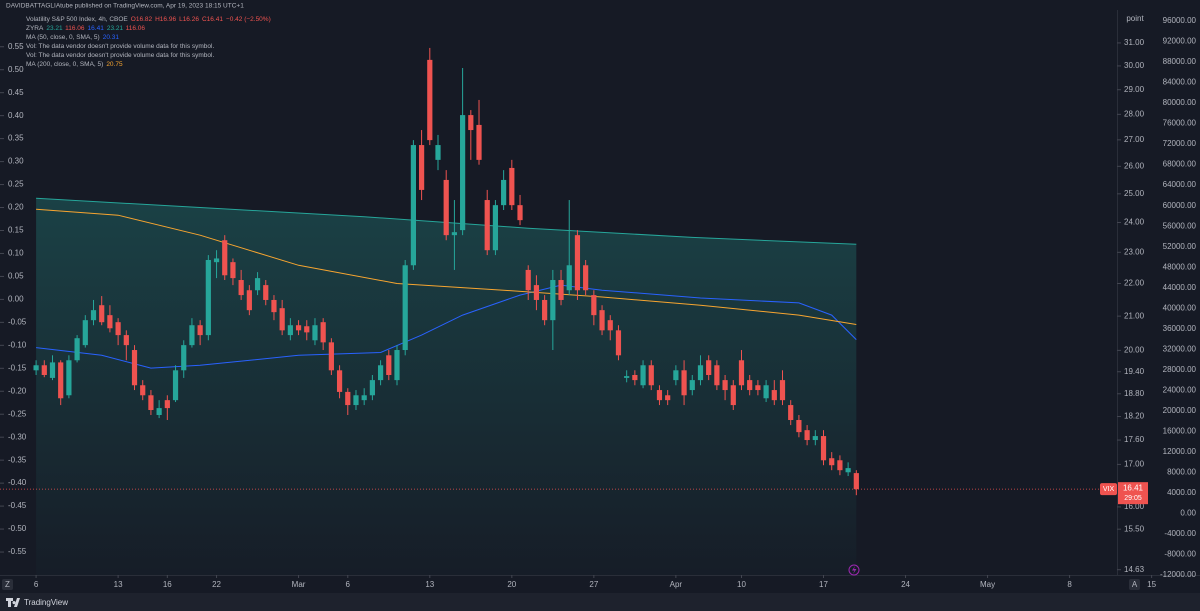 This screenshot has width=1200, height=611. What do you see at coordinates (1134, 315) in the screenshot?
I see `y-tick-label: 21.00` at bounding box center [1134, 315].